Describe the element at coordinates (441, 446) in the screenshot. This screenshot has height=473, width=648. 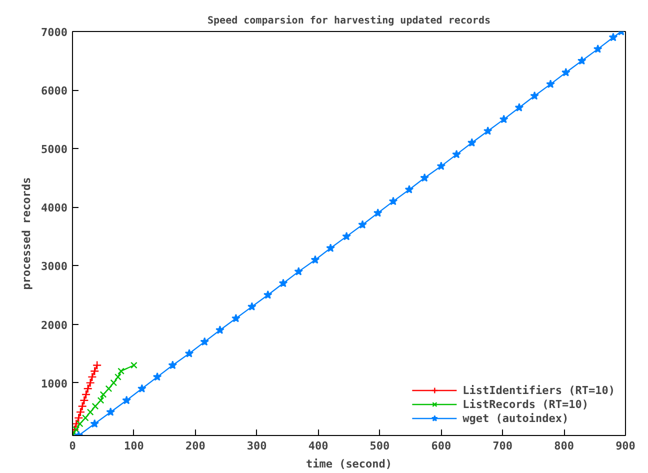
I see `x-tick-label: 600` at that location.